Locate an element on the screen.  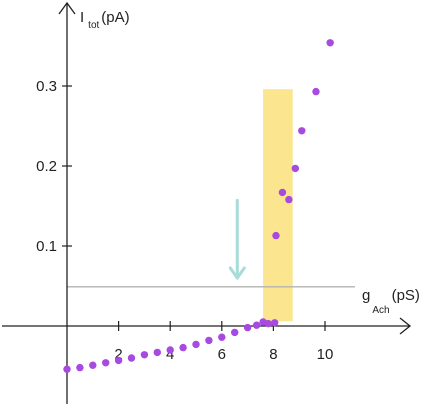
x-tick-label: 6 is located at coordinates (222, 354).